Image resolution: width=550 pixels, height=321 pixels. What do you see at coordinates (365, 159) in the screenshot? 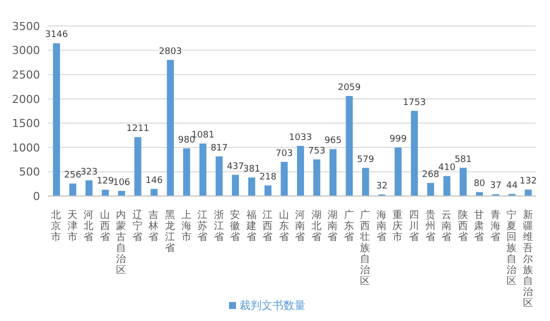
I see `data-label: 579` at bounding box center [365, 159].